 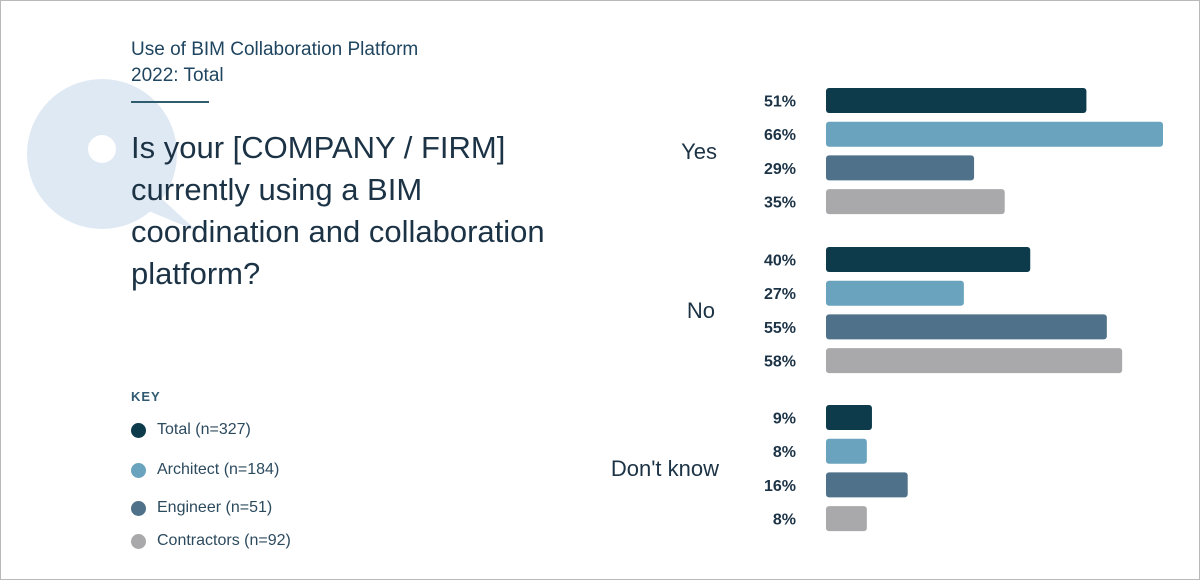 I want to click on data-label: 9%, so click(x=784, y=419).